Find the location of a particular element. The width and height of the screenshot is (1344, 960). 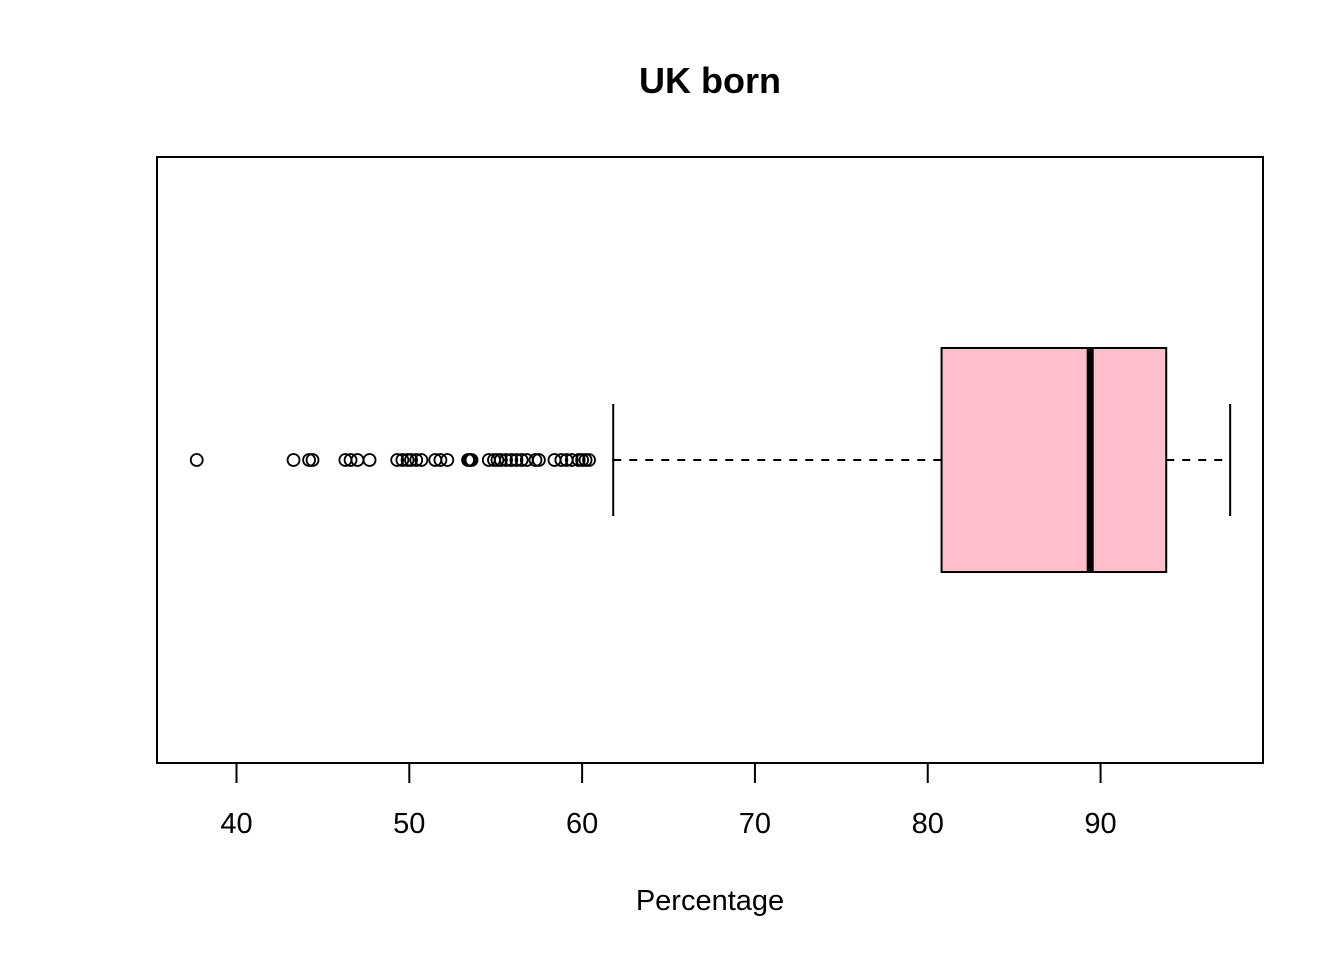

outlier-points is located at coordinates (392, 460).